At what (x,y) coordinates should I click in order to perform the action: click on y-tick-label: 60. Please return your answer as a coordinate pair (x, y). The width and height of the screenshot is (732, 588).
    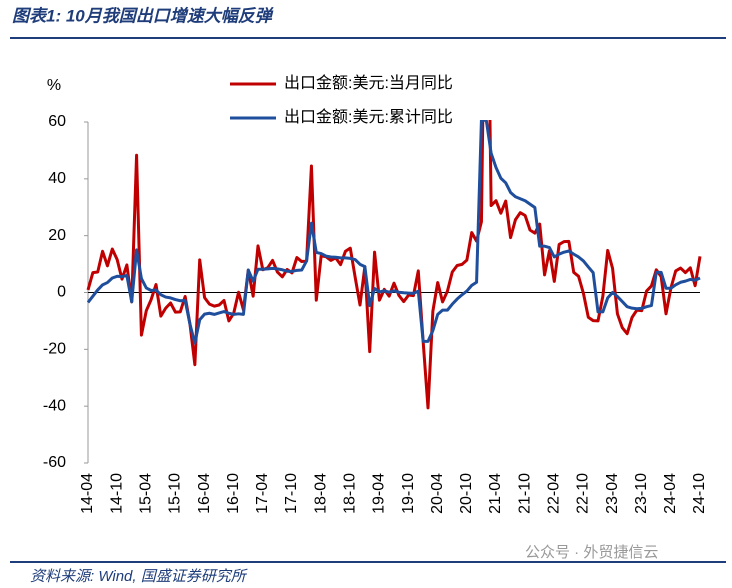
    Looking at the image, I should click on (57, 121).